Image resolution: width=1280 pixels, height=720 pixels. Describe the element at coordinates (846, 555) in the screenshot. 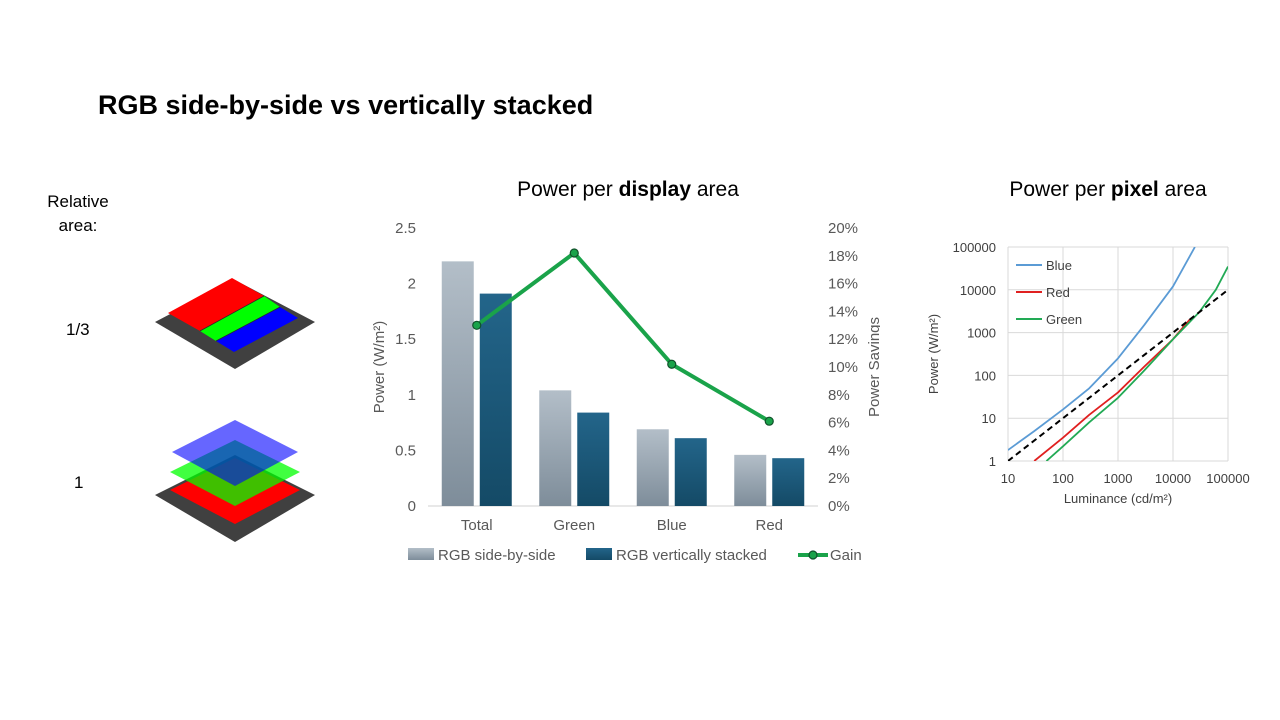

I see `legend-label-gain: Gain` at that location.